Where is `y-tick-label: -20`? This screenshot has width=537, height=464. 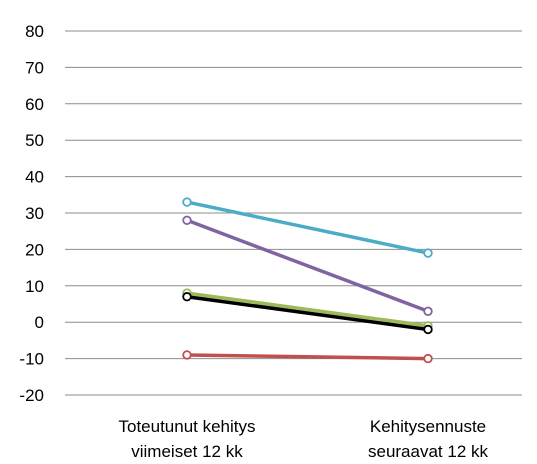
y-tick-label: -20 is located at coordinates (31, 395).